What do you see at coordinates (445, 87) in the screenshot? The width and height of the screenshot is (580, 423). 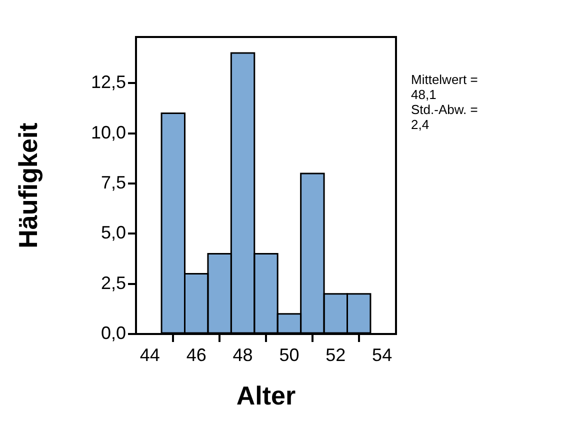 I see `text: Mittelwert = 48,1` at bounding box center [445, 87].